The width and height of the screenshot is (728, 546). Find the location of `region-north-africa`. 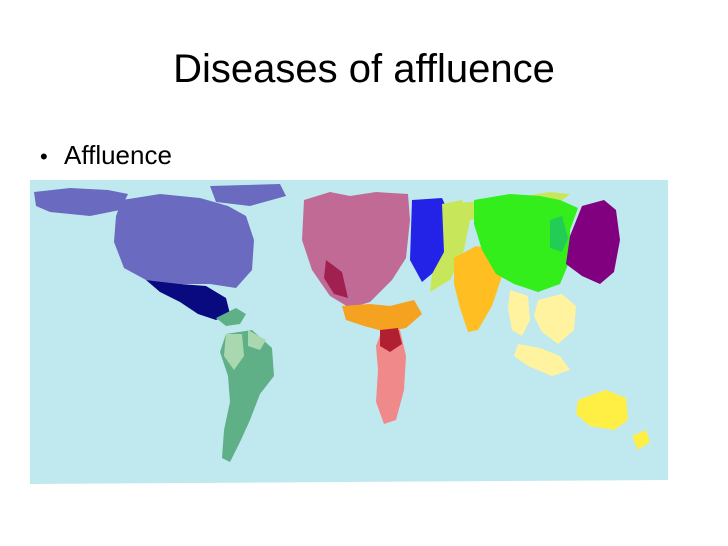

region-north-africa is located at coordinates (382, 316).